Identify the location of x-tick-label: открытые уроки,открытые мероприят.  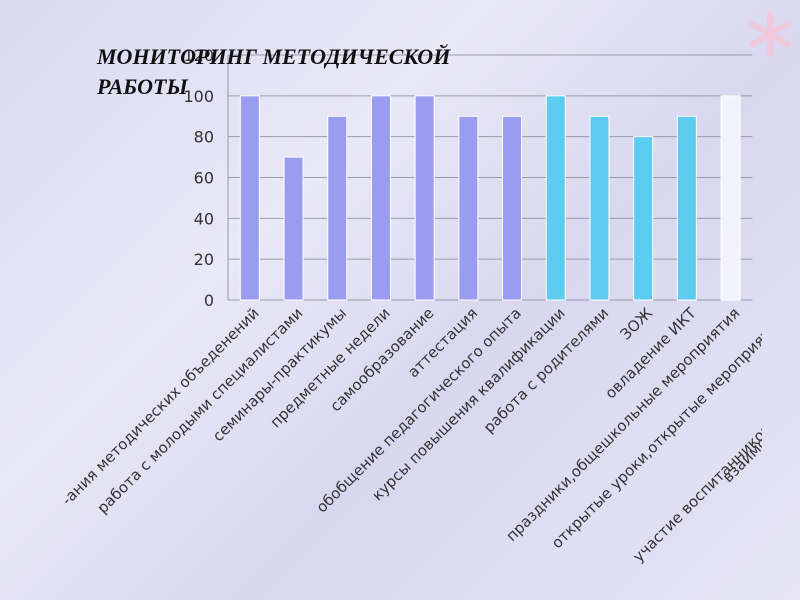
(661, 438).